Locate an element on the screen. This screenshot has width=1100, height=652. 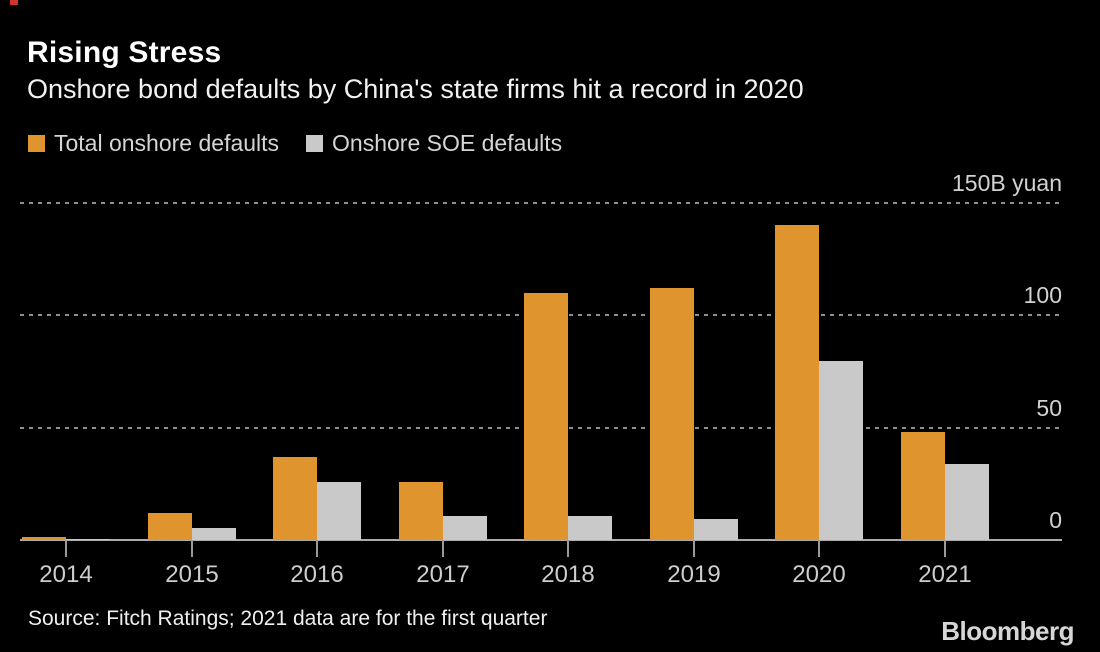
legend-swatch-gray is located at coordinates (315, 143).